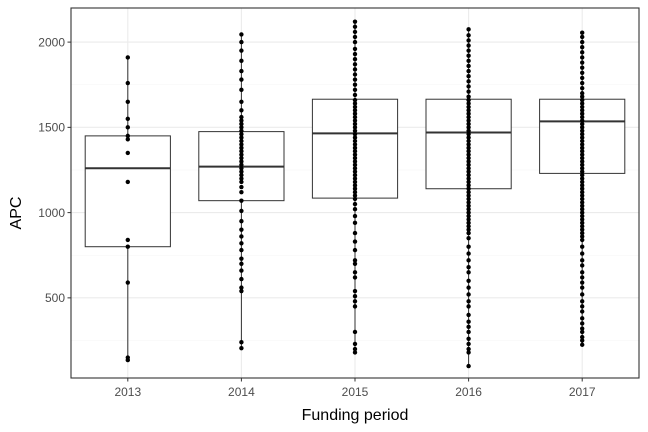 Image resolution: width=648 pixels, height=432 pixels. Describe the element at coordinates (127, 392) in the screenshot. I see `x-tick-label: 2013` at that location.